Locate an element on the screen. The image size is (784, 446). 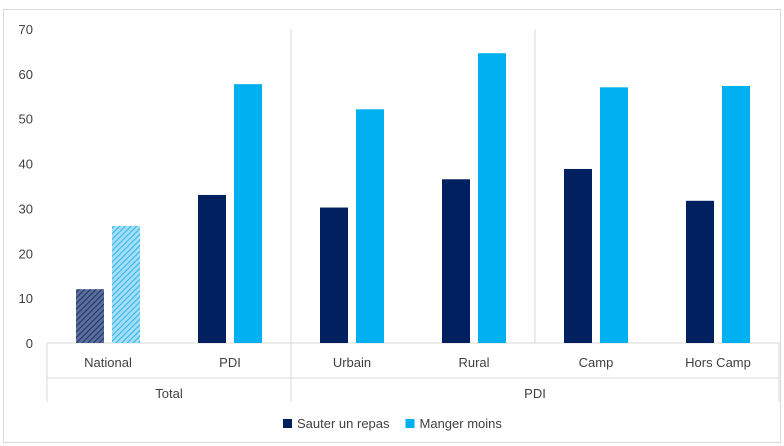
bar-national-manger is located at coordinates (126, 284).